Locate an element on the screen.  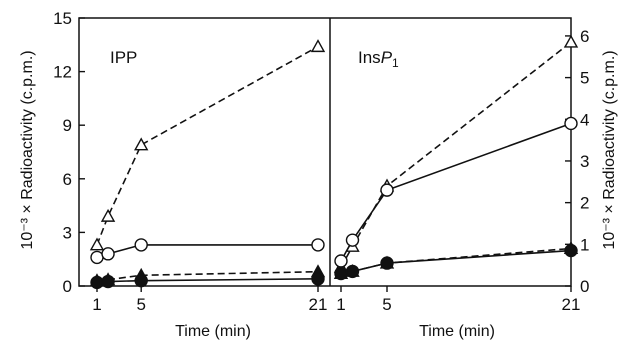
y-tick-label-left: 15 is located at coordinates (62, 18).